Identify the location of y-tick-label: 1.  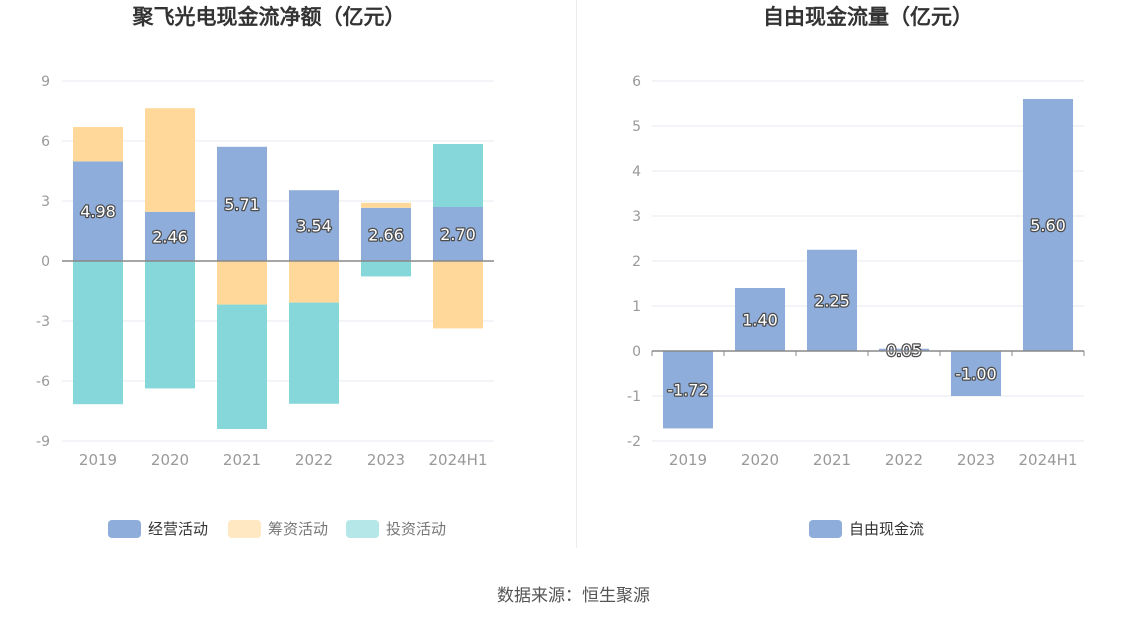
(636, 307).